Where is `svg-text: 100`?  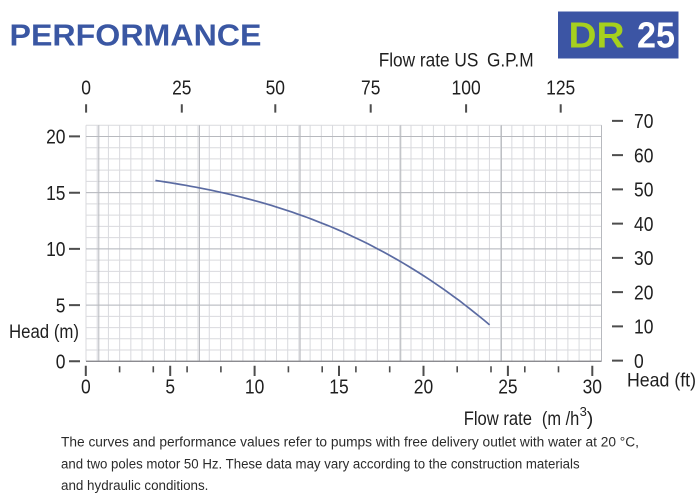
svg-text: 100 is located at coordinates (466, 89).